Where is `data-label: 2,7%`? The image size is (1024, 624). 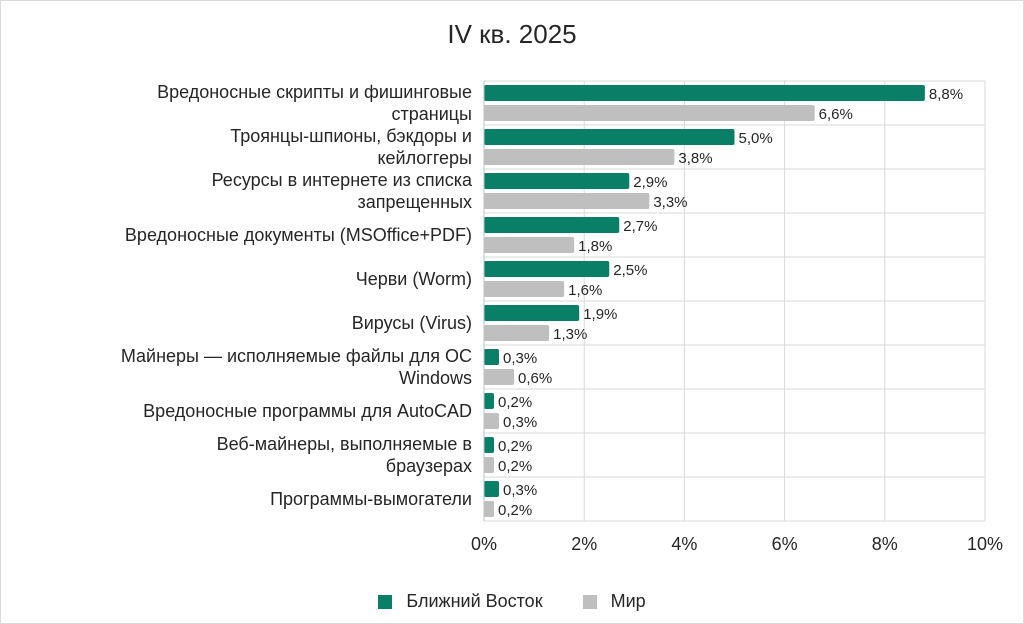
data-label: 2,7% is located at coordinates (640, 226).